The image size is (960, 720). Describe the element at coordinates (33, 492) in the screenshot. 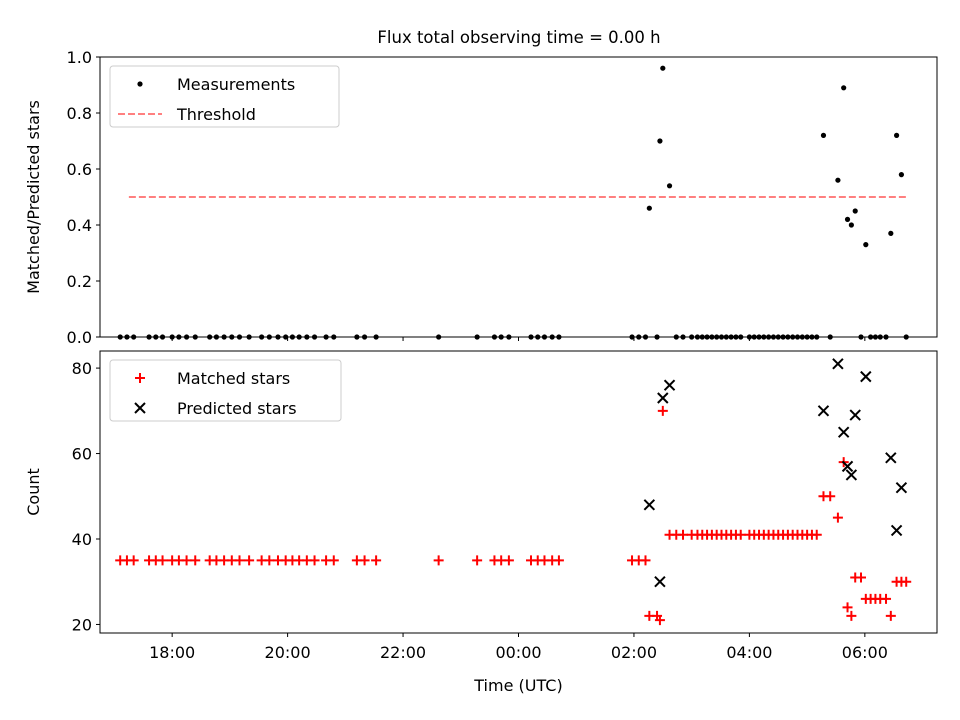

I see `y-axis-label: Count` at that location.